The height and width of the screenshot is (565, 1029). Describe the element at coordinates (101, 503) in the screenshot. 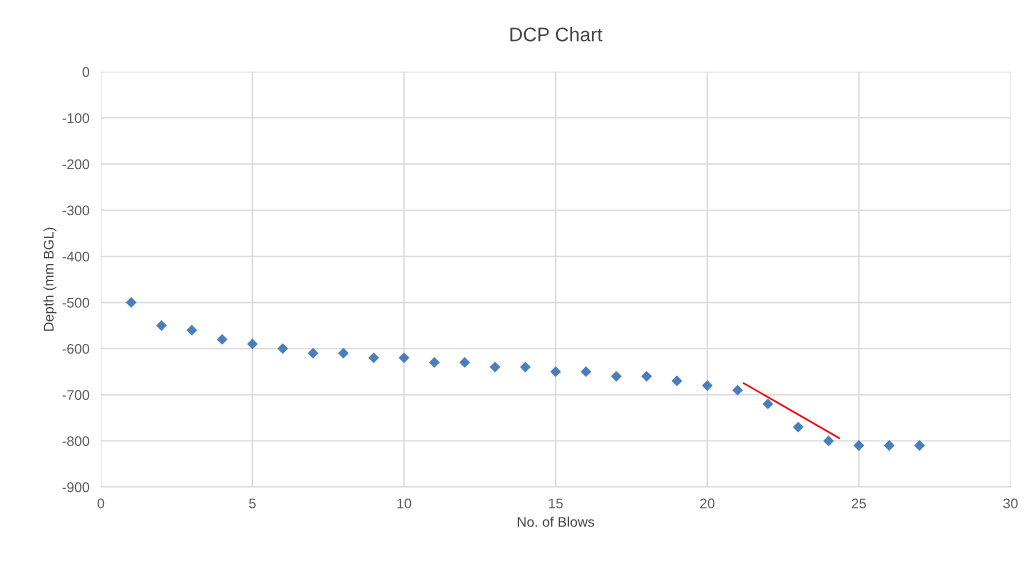

I see `x-tick-label: 0` at that location.